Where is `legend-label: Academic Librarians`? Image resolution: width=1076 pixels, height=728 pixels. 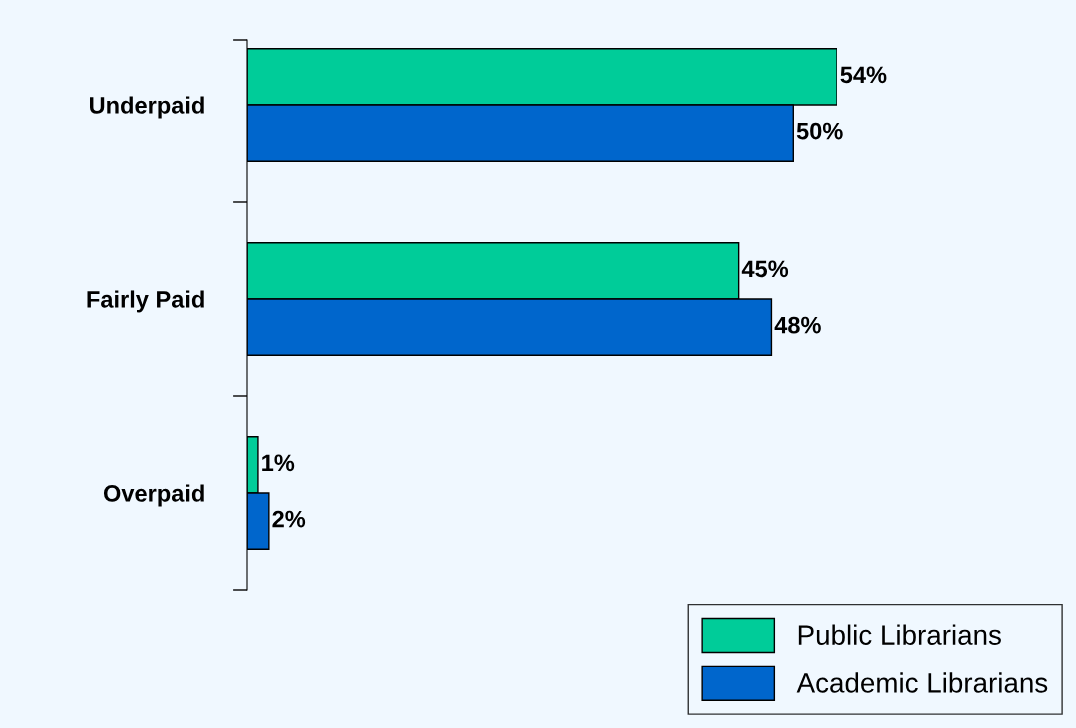
legend-label: Academic Librarians is located at coordinates (922, 682).